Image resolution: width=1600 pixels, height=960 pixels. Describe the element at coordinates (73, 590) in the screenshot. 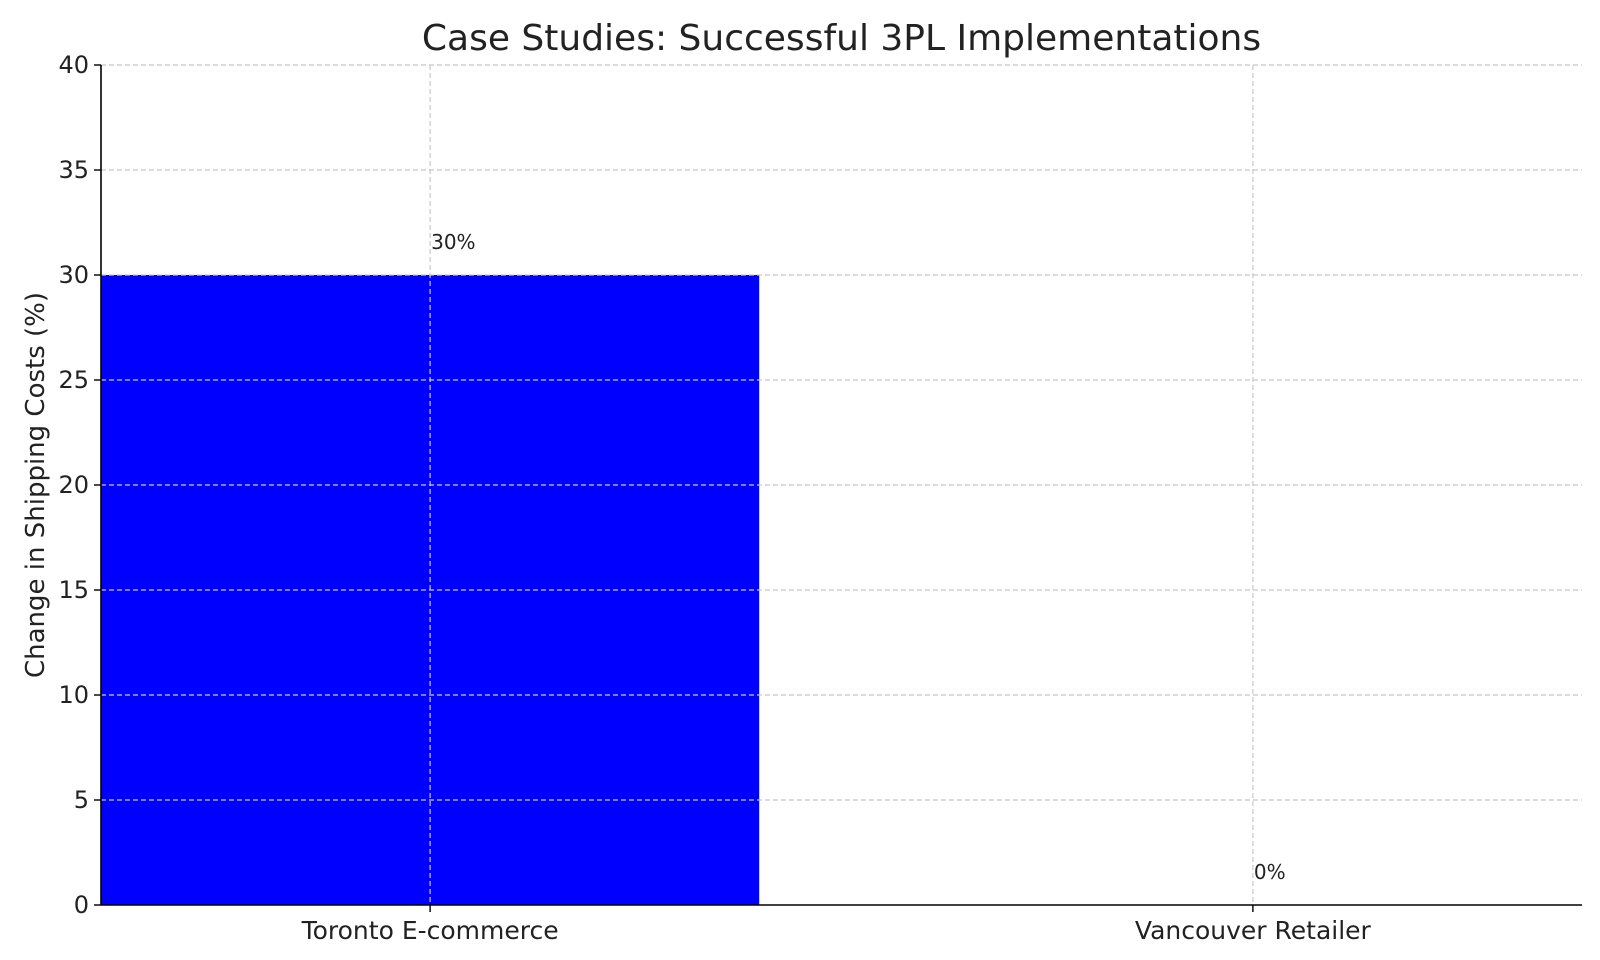

I see `y-tick-label: 15` at that location.